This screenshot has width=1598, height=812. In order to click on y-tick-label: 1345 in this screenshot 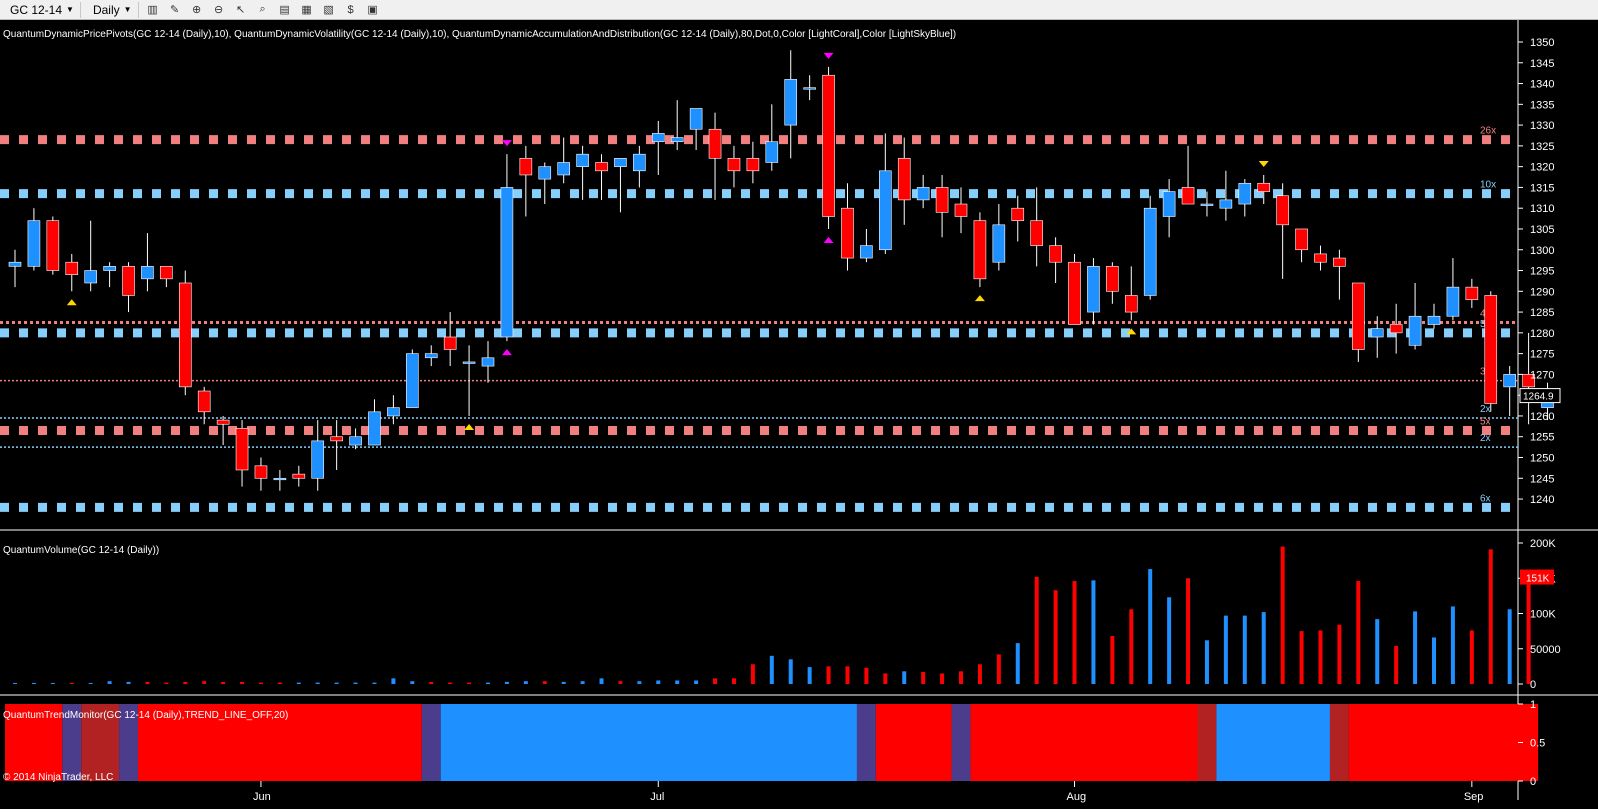, I will do `click(1542, 64)`.